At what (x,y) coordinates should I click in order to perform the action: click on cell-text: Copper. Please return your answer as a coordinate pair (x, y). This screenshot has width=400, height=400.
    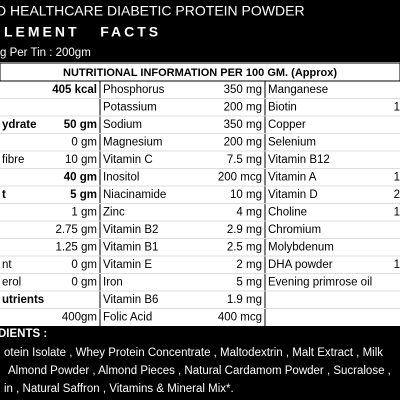
    Looking at the image, I should click on (287, 125).